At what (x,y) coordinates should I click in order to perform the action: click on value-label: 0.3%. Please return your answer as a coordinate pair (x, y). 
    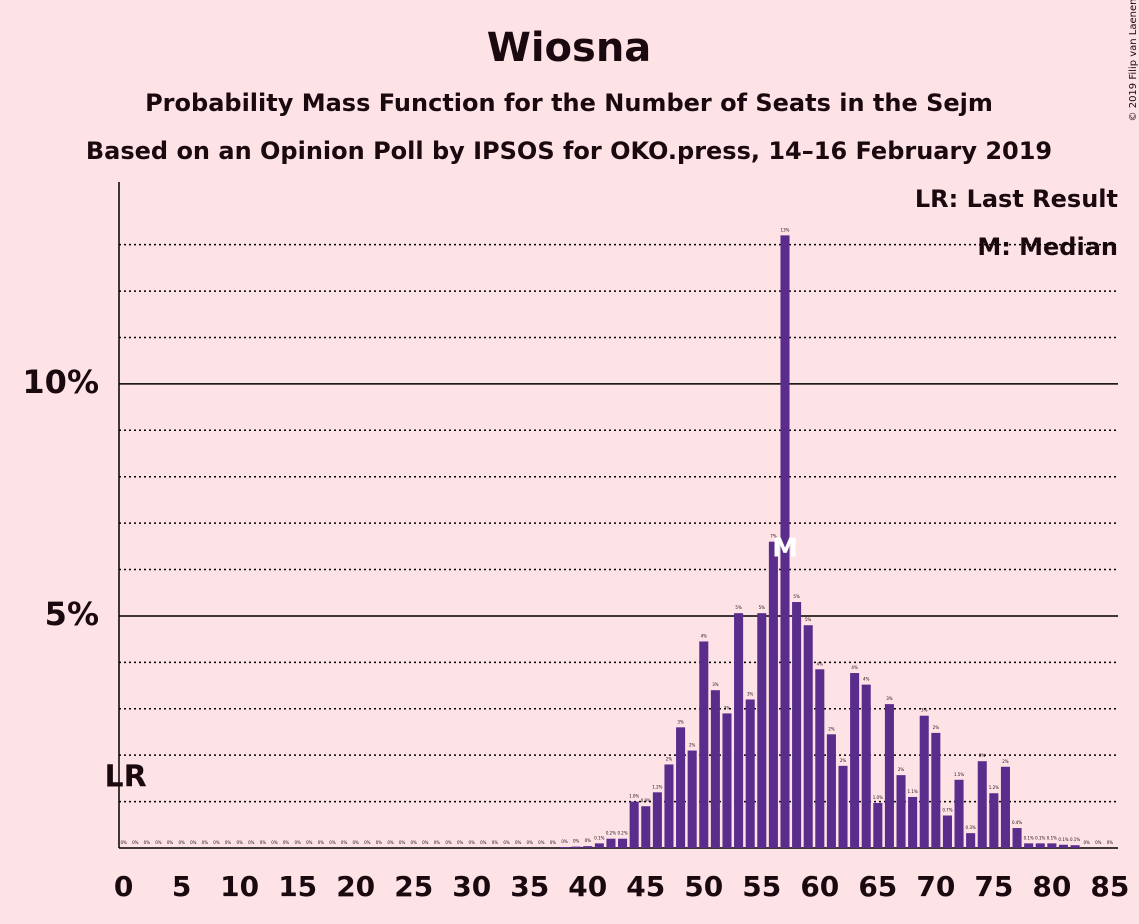
    Looking at the image, I should click on (971, 827).